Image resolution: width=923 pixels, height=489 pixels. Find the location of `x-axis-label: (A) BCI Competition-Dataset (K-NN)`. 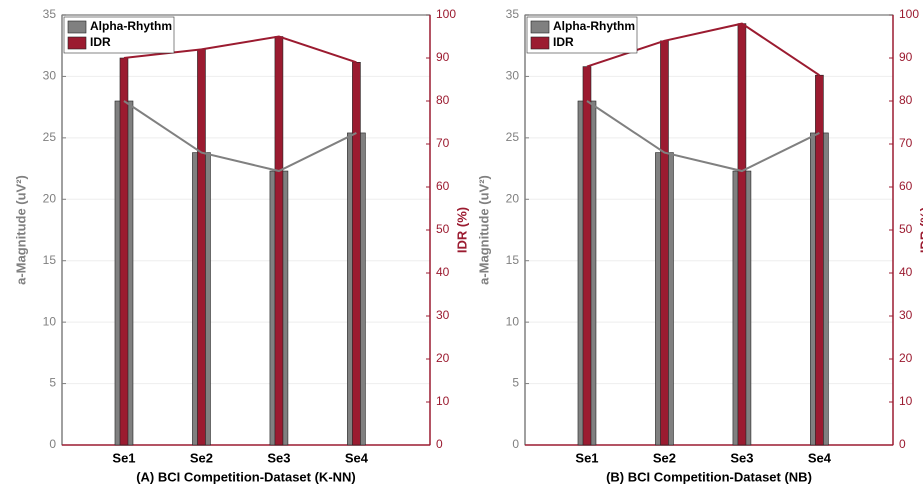

x-axis-label: (A) BCI Competition-Dataset (K-NN) is located at coordinates (246, 476).